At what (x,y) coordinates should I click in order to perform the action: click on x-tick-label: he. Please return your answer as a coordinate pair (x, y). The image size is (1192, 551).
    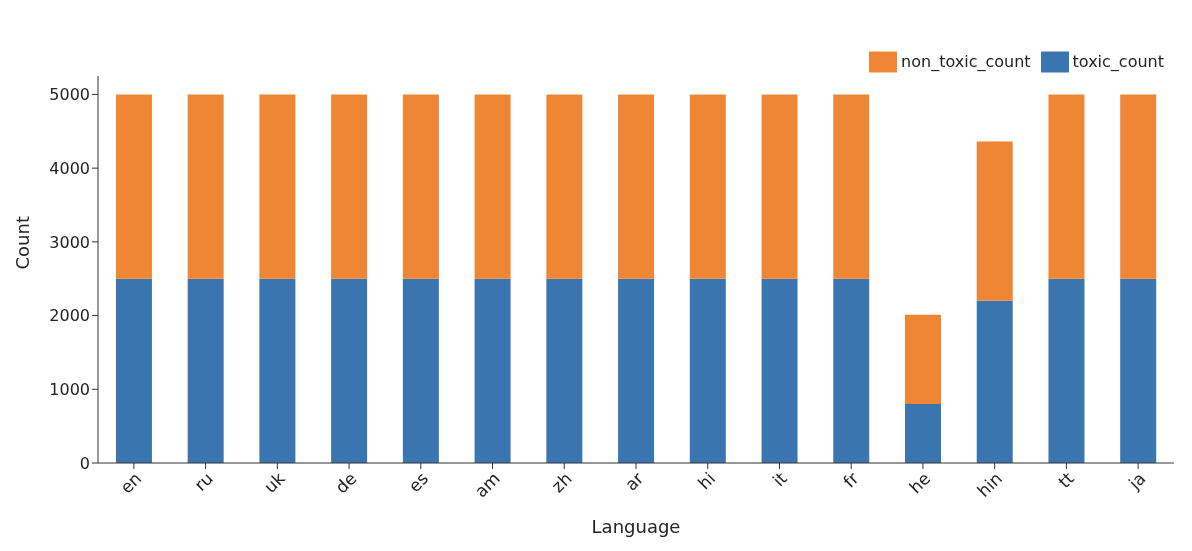
    Looking at the image, I should click on (920, 483).